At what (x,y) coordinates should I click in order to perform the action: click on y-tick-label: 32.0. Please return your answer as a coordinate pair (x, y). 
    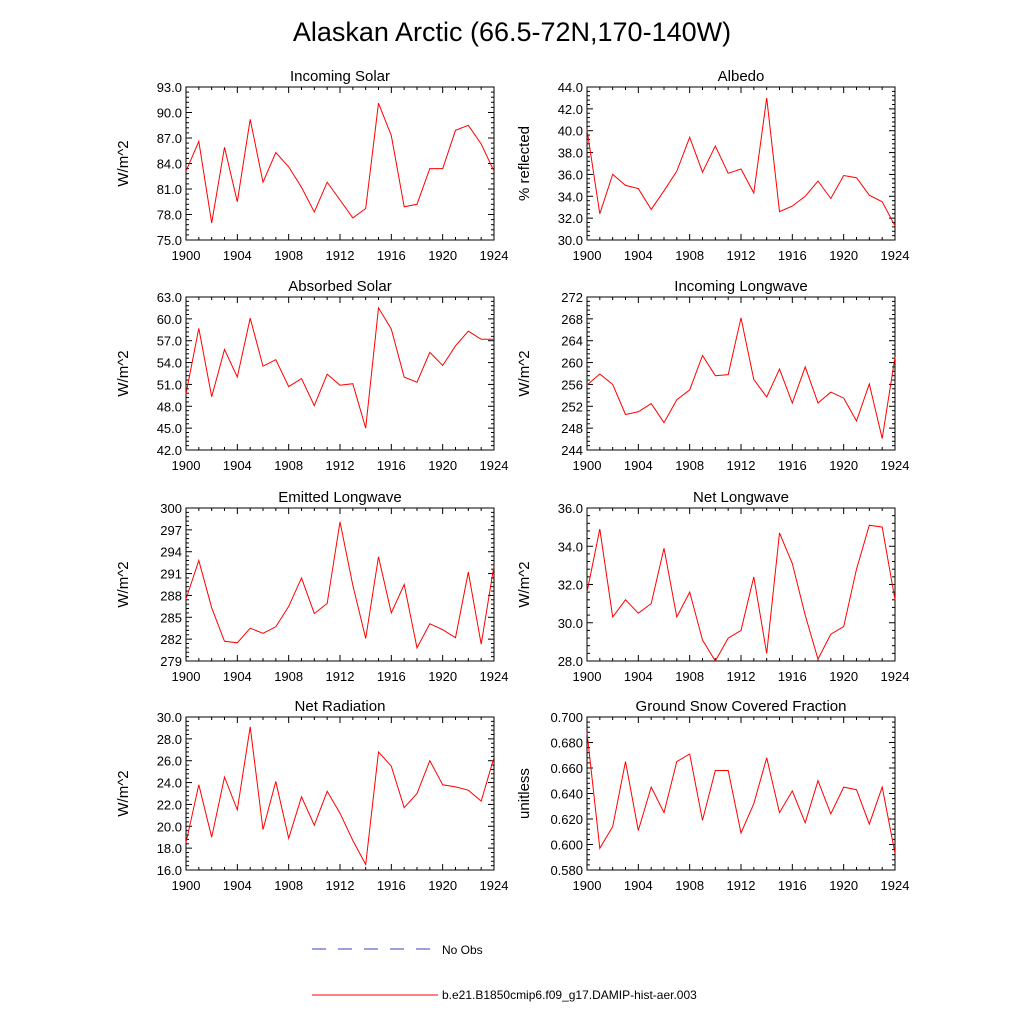
    Looking at the image, I should click on (570, 585).